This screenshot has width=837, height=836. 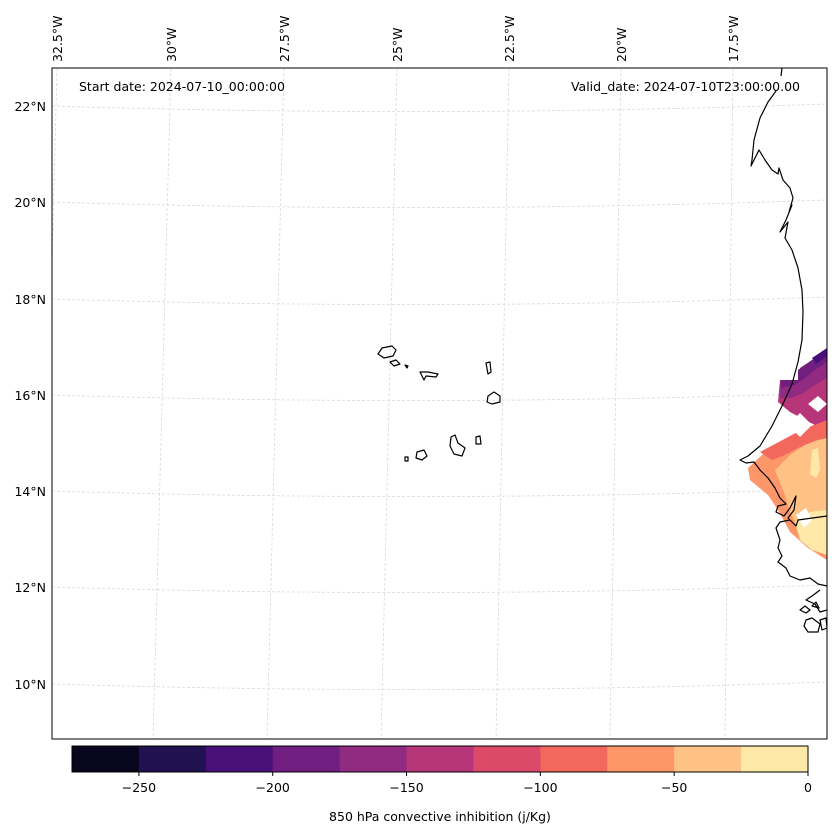 What do you see at coordinates (273, 787) in the screenshot?
I see `colorbar-tick-label: −200` at bounding box center [273, 787].